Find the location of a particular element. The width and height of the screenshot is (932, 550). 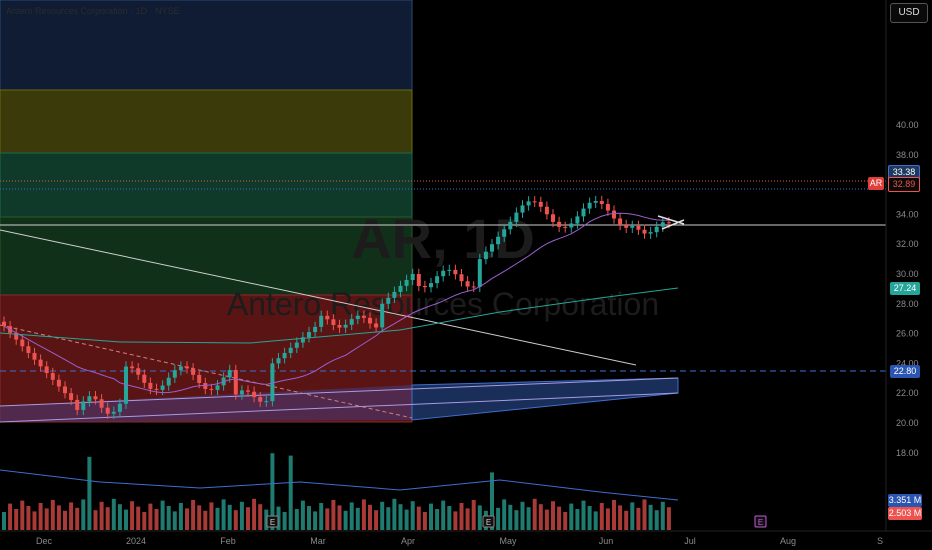

time-axis-tick: 2024 is located at coordinates (136, 541).